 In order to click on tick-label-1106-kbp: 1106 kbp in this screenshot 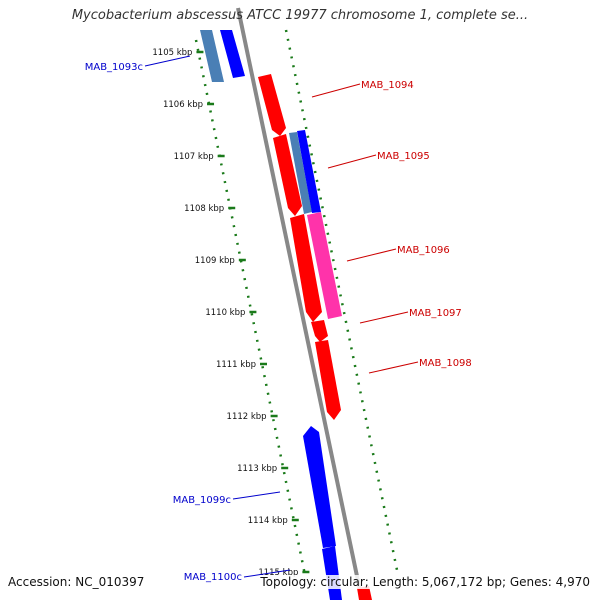, I will do `click(183, 105)`.